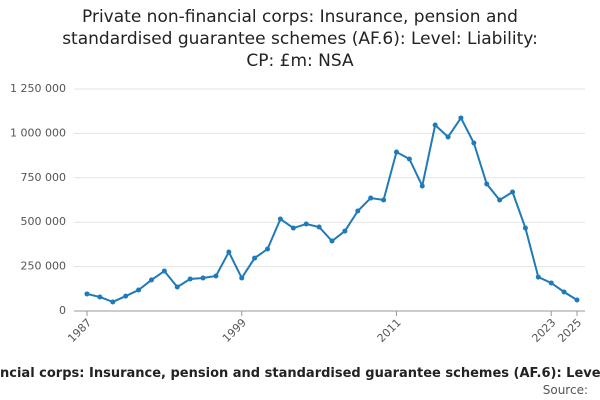 The height and width of the screenshot is (400, 600). Describe the element at coordinates (44, 177) in the screenshot. I see `y-tick-label: 750 000` at that location.